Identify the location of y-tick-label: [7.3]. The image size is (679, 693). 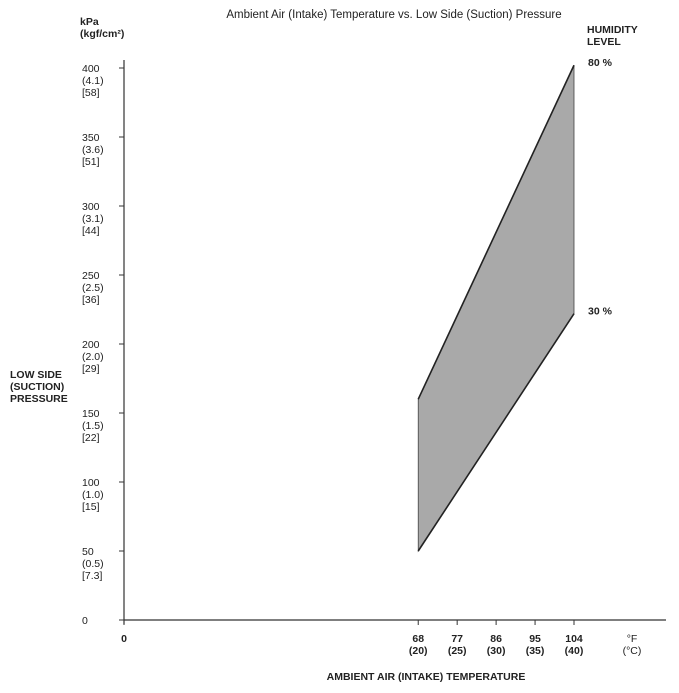
(92, 576).